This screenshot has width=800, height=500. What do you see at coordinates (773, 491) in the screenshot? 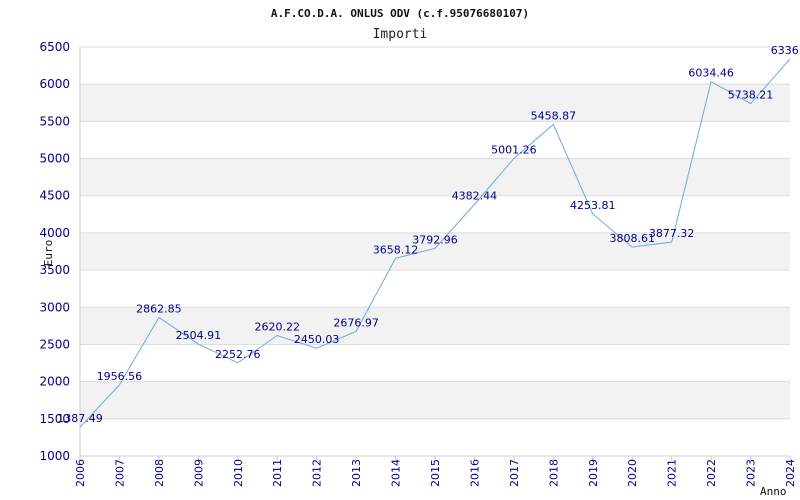
I see `x-axis-label: Anno` at bounding box center [773, 491].